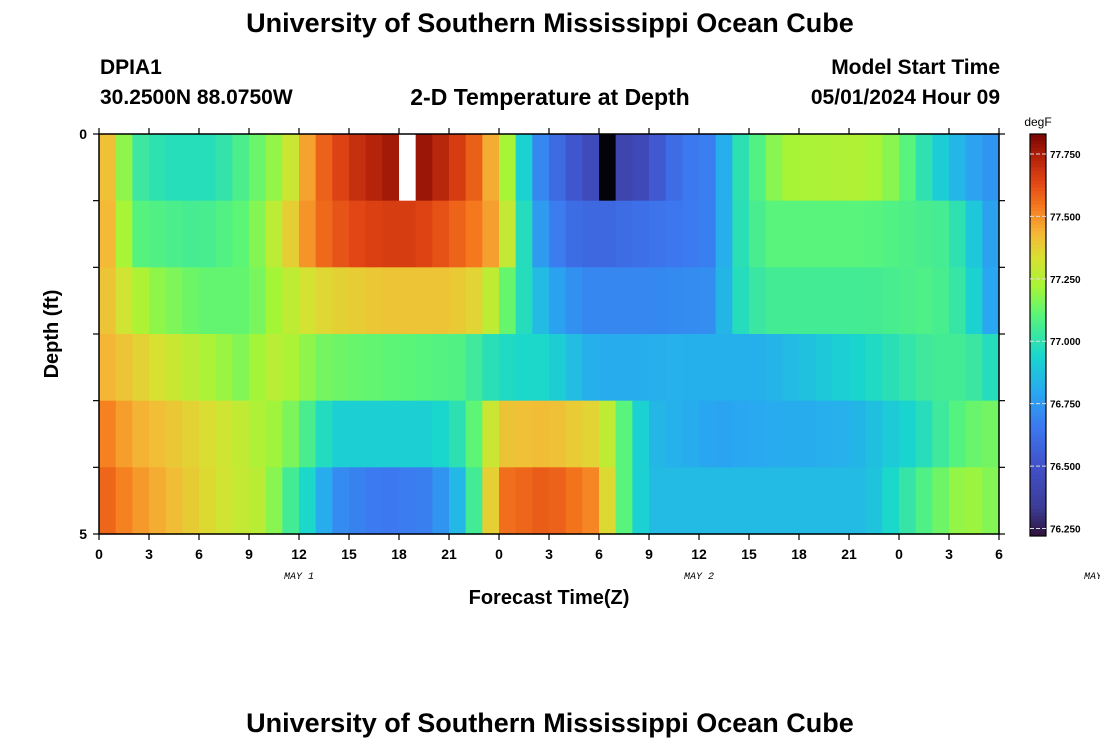 This screenshot has width=1100, height=750. I want to click on x-tick-label: 18, so click(399, 554).